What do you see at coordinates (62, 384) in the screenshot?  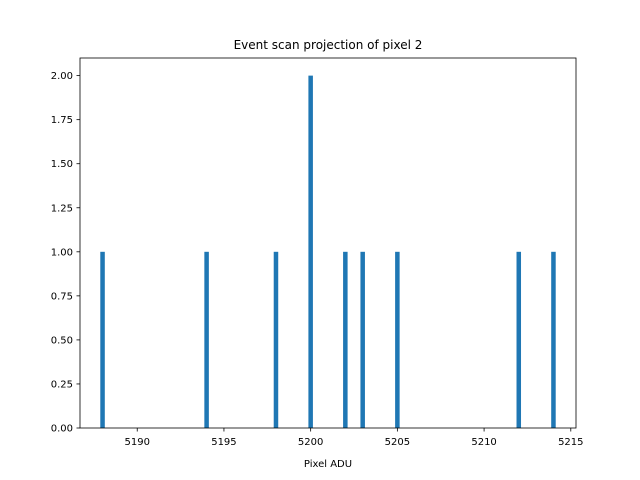 I see `y-tick-label-1: 0.25` at bounding box center [62, 384].